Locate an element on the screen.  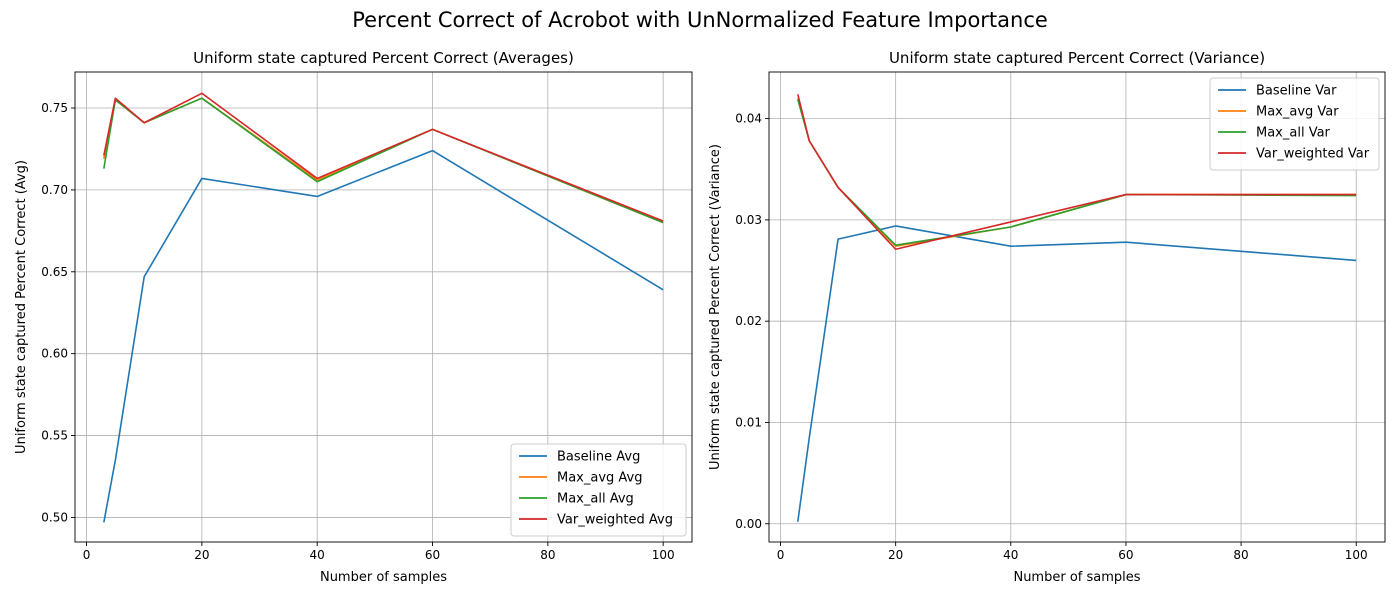
legend-label-4: Var_weighted Avg is located at coordinates (615, 520).